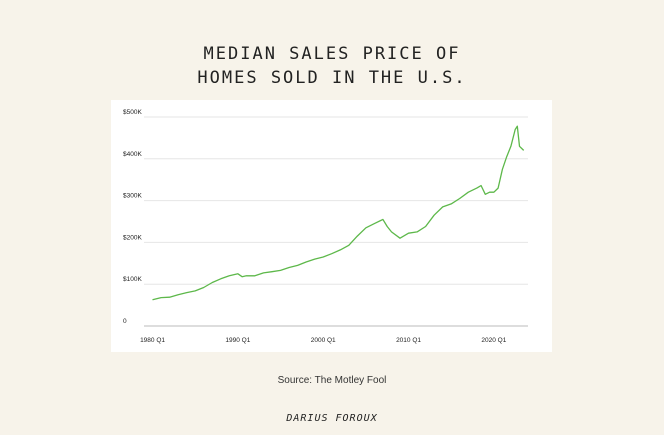 The width and height of the screenshot is (664, 435). What do you see at coordinates (132, 154) in the screenshot?
I see `y-tick-label: $400K` at bounding box center [132, 154].